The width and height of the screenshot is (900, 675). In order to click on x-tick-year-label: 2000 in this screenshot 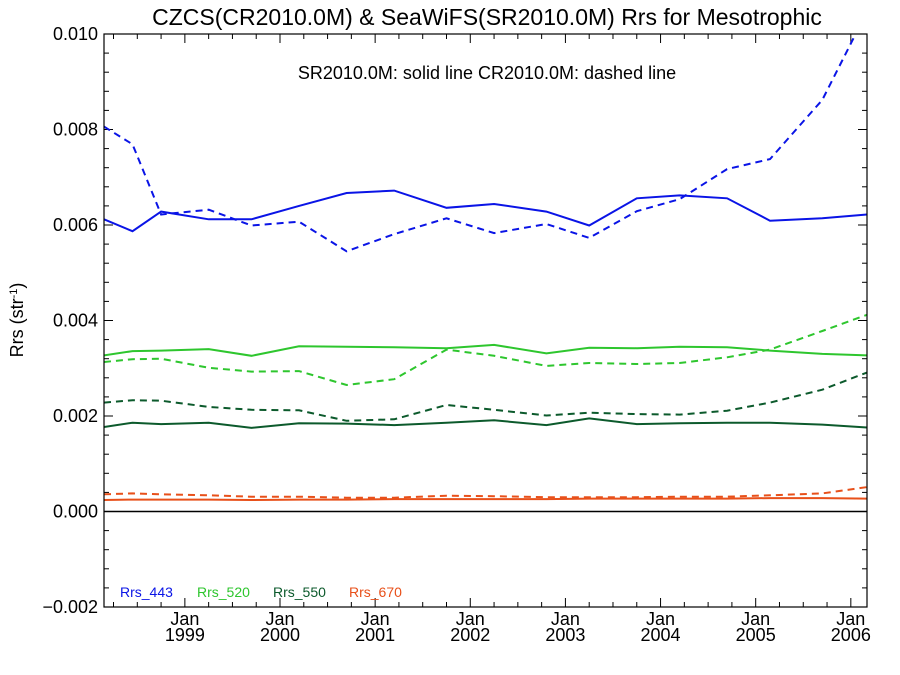, I will do `click(280, 635)`.